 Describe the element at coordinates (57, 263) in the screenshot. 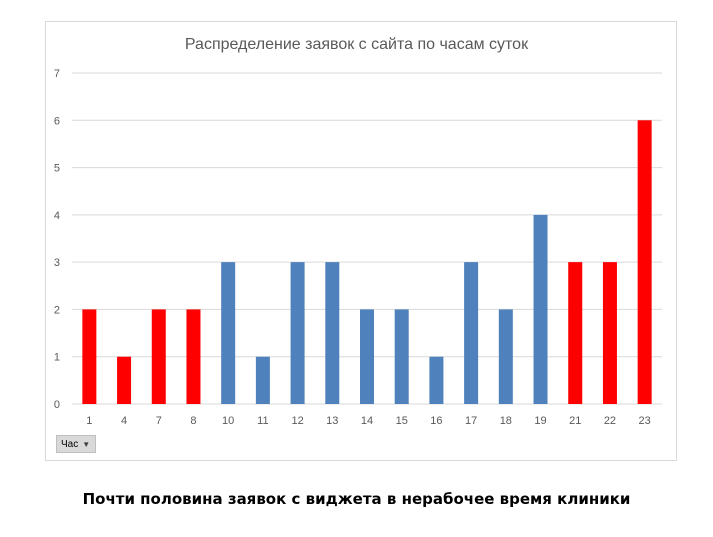

I see `y-tick-label: 3` at that location.